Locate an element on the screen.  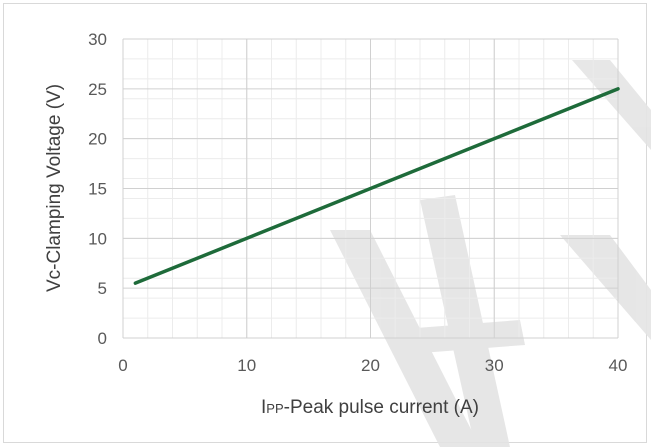
x-axis-title: IPP-Peak pulse current (A) is located at coordinates (370, 407).